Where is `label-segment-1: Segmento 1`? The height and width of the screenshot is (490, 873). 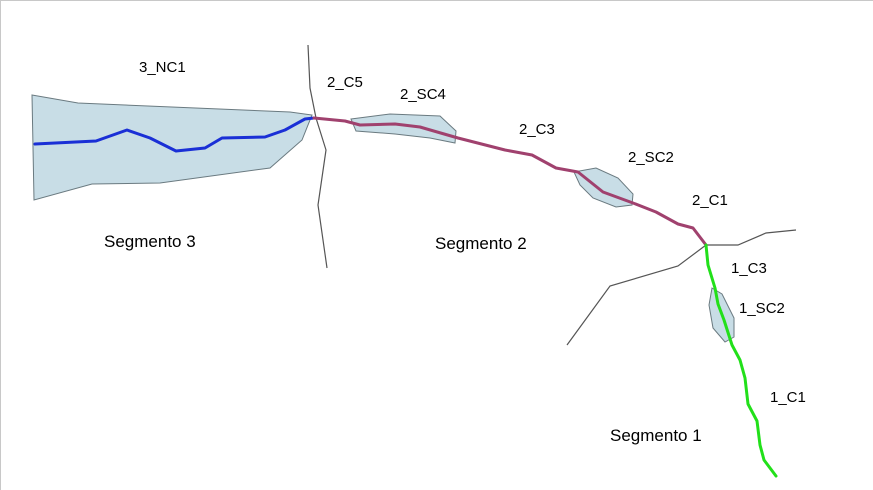
label-segment-1: Segmento 1 is located at coordinates (656, 435).